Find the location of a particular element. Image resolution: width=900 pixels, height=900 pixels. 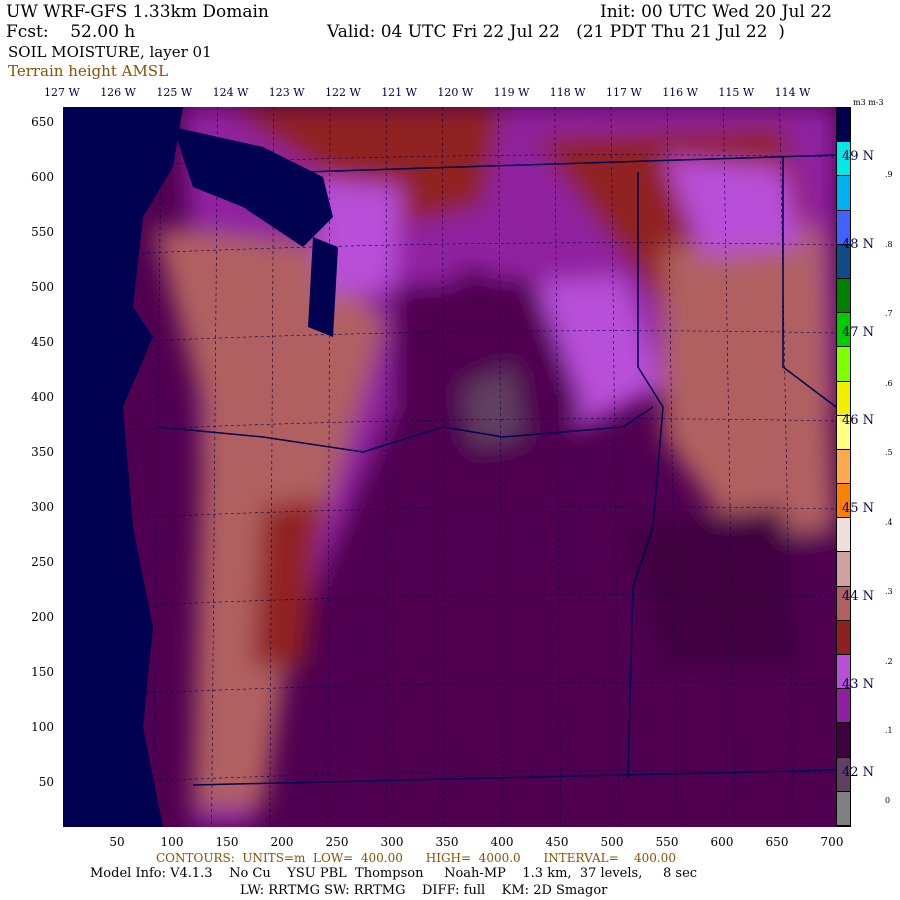

x-tick-label: 500 is located at coordinates (612, 842).